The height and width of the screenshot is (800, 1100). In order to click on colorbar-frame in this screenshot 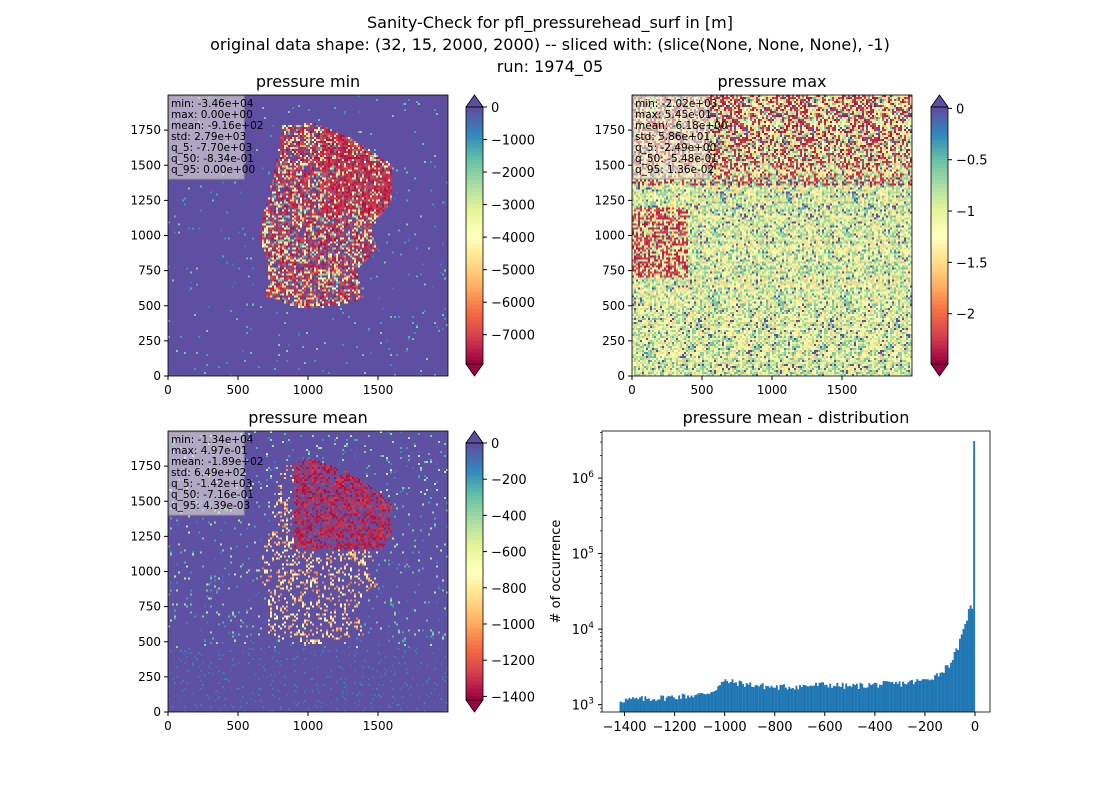, I will do `click(939, 235)`.